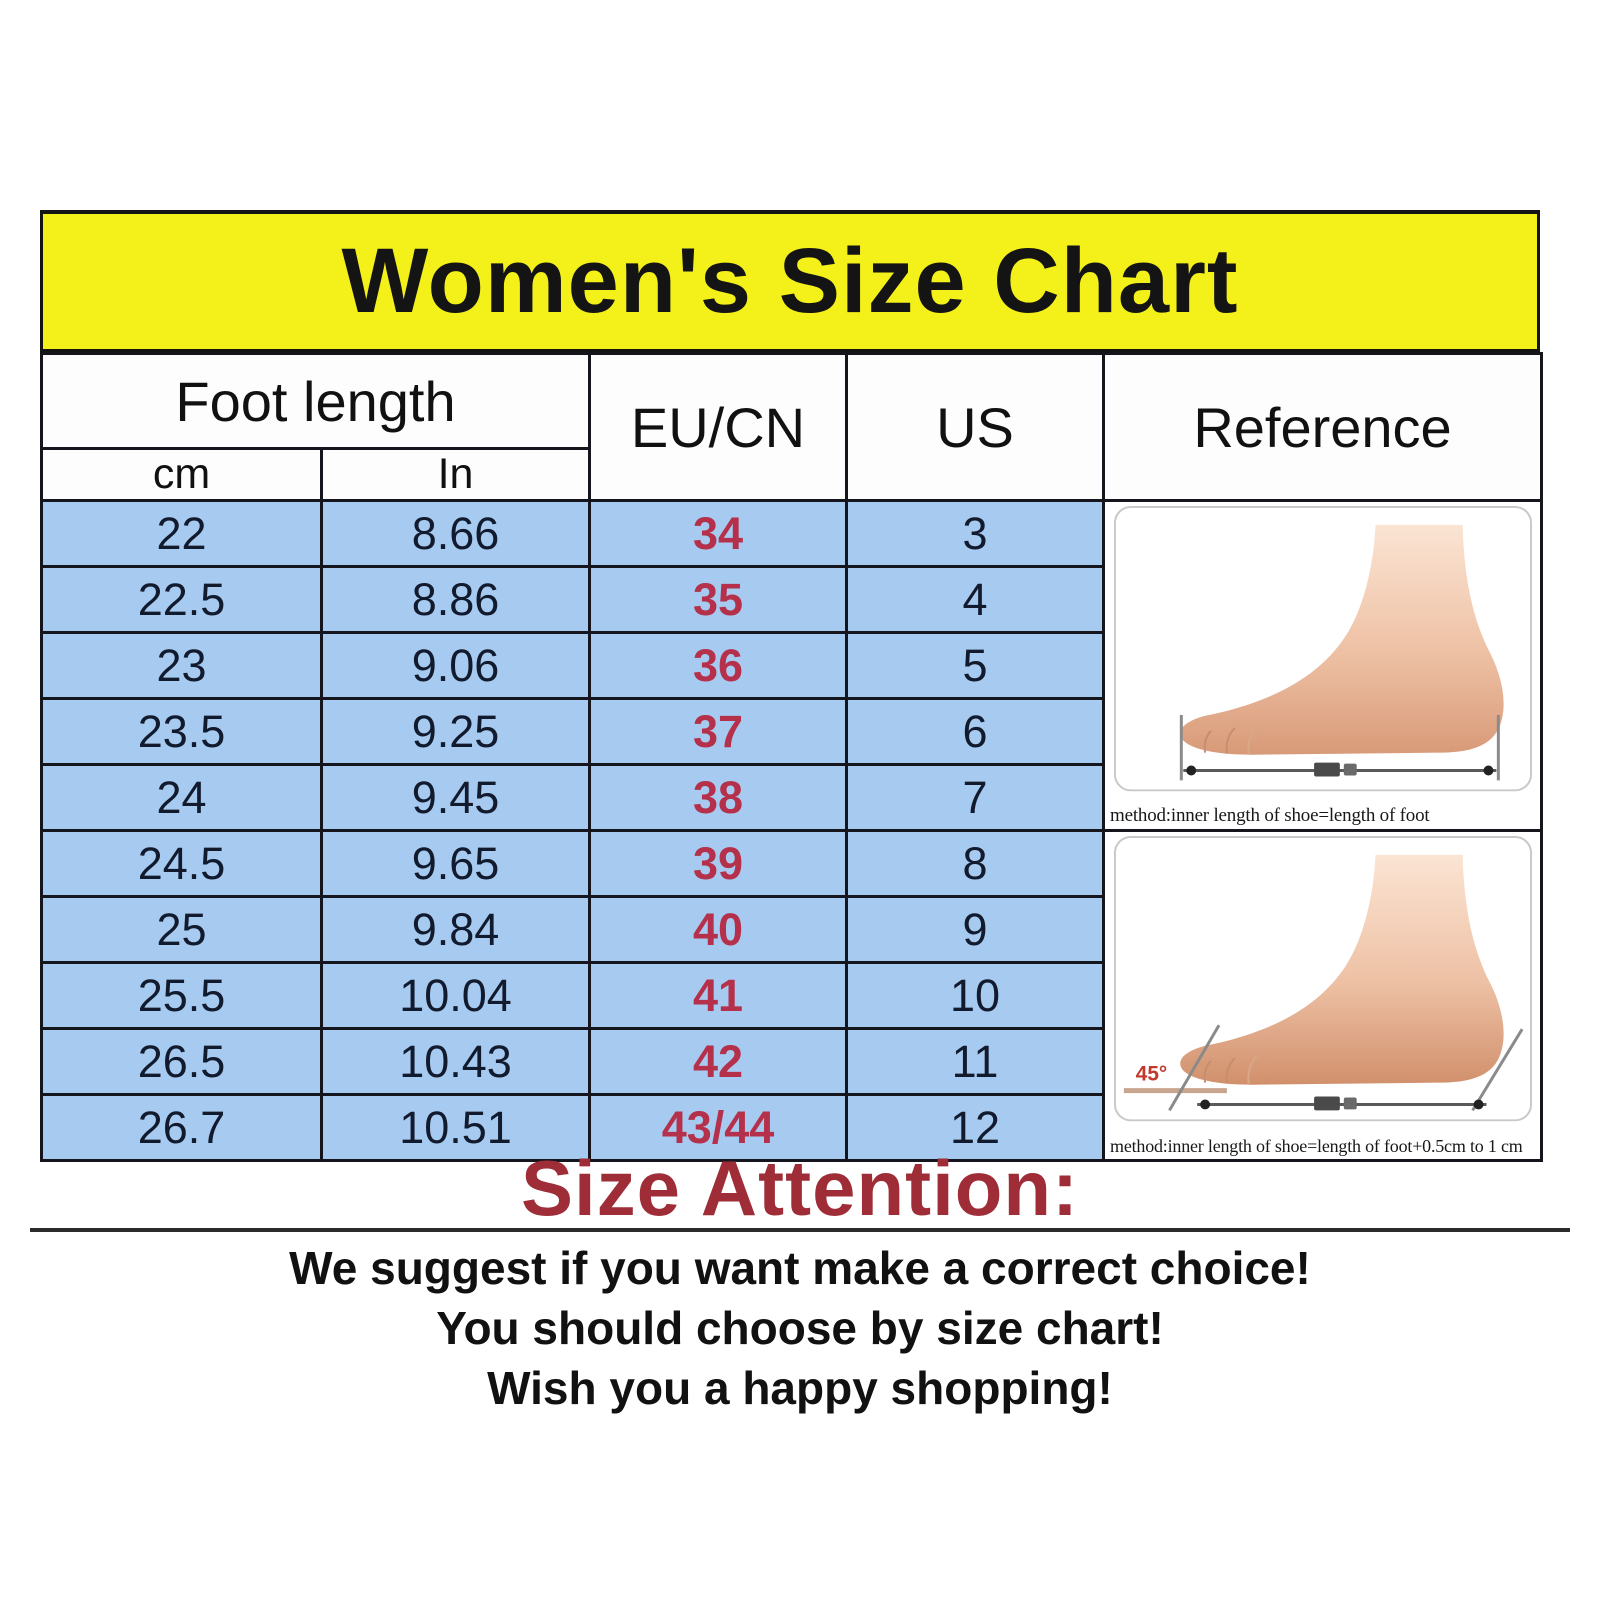 Image resolution: width=1600 pixels, height=1600 pixels. Describe the element at coordinates (975, 1127) in the screenshot. I see `cell-us: 12` at that location.